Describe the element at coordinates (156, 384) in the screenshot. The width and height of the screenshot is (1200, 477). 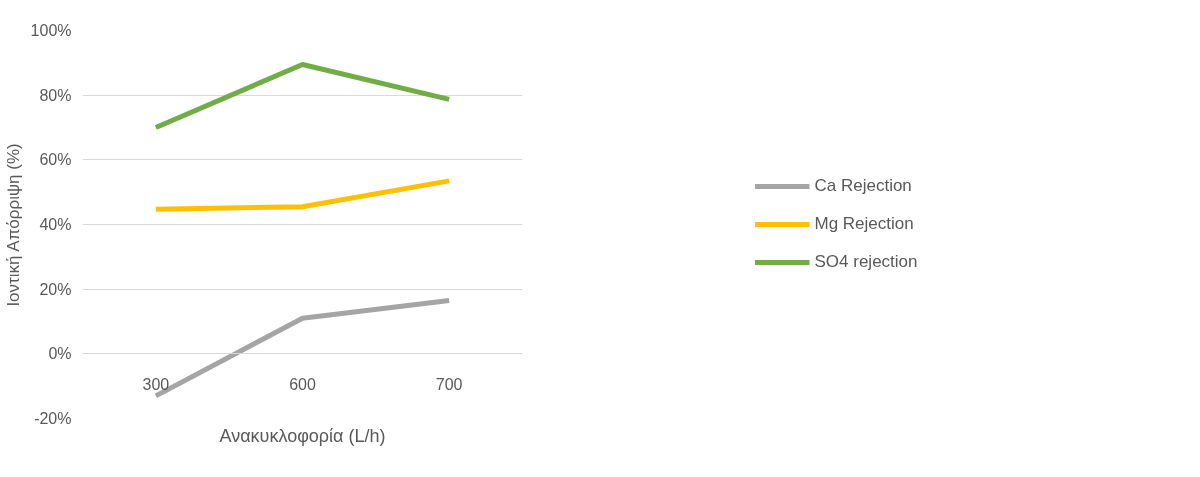
I see `x-tick-label: 300` at that location.